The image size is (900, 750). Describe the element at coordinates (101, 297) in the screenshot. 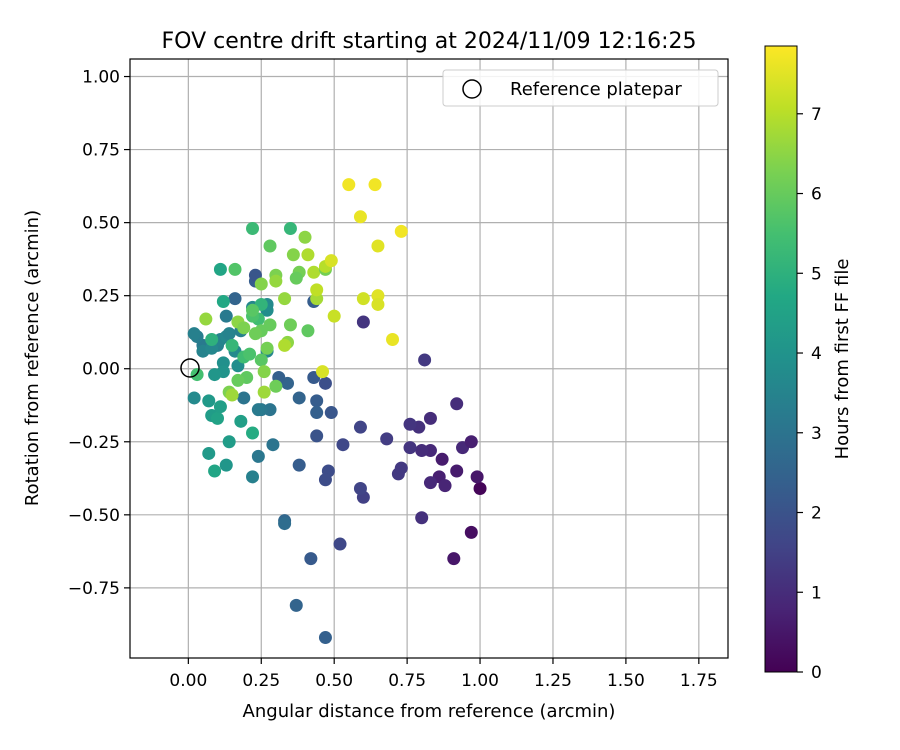

I see `y-tick-label: 0.25` at that location.